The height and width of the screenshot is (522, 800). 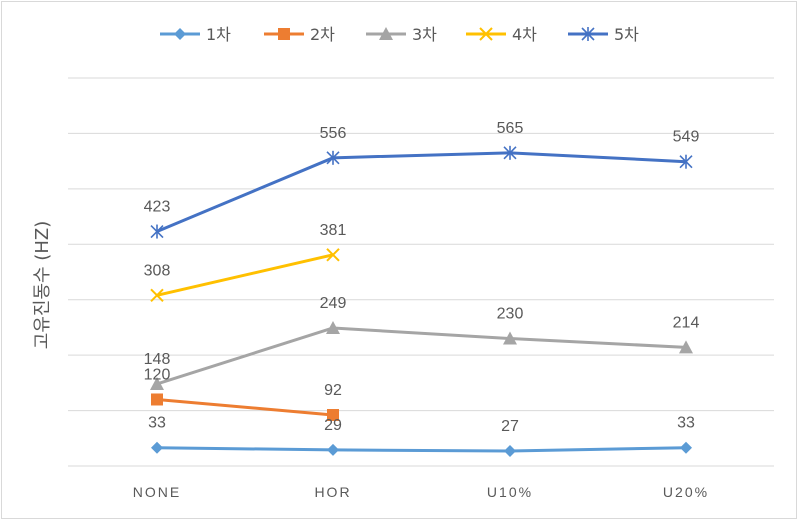 What do you see at coordinates (510, 426) in the screenshot?
I see `data-label: 27` at bounding box center [510, 426].